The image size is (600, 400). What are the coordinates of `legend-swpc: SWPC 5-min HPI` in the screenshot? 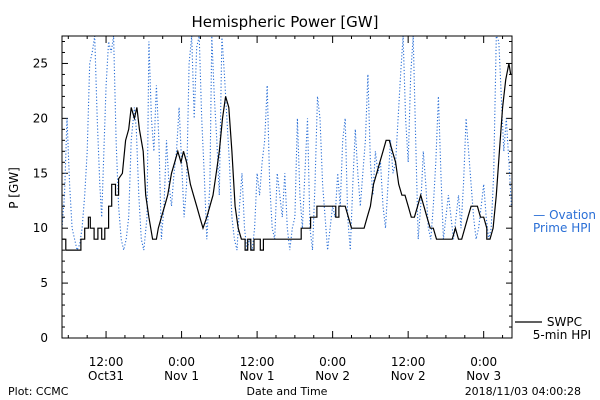 It's located at (553, 328).